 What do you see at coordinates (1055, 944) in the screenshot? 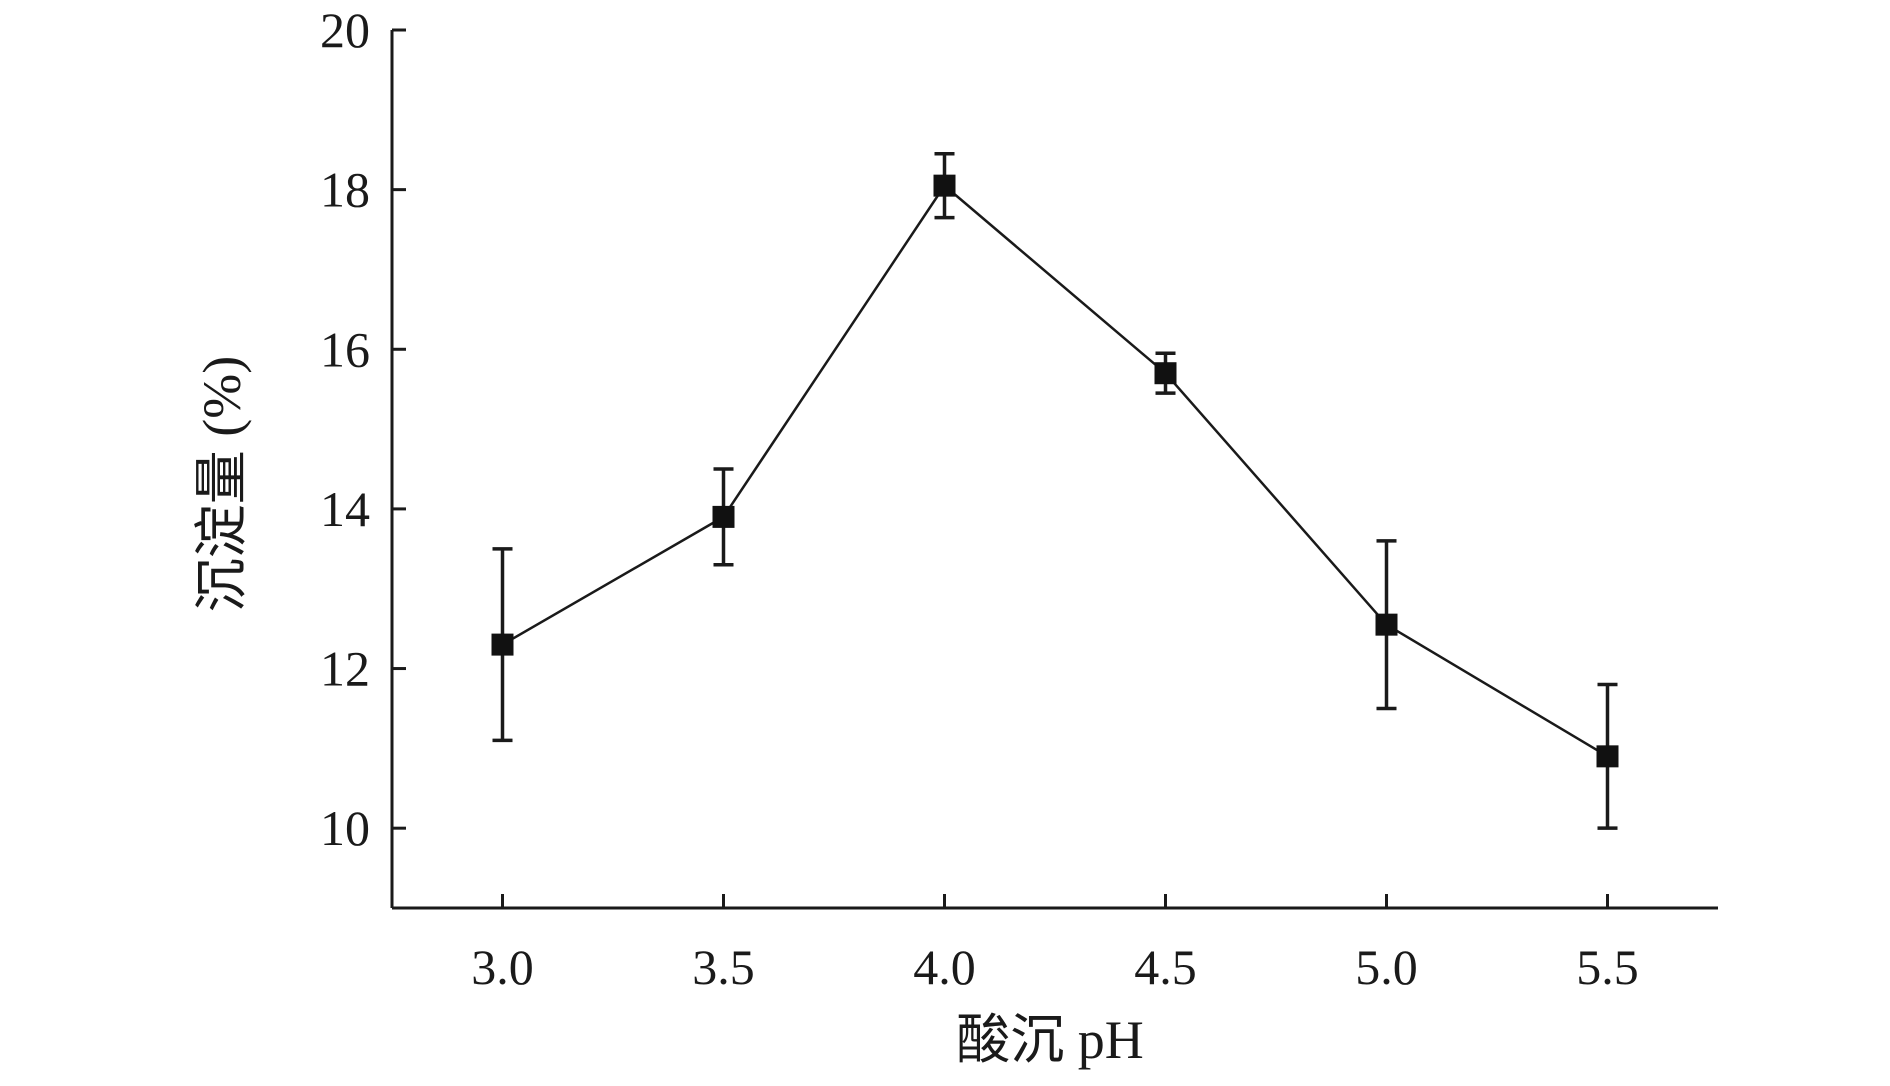
I see `x-ticks: 3.0 3.5 4.0 4.5 5.0 5.5` at bounding box center [1055, 944].